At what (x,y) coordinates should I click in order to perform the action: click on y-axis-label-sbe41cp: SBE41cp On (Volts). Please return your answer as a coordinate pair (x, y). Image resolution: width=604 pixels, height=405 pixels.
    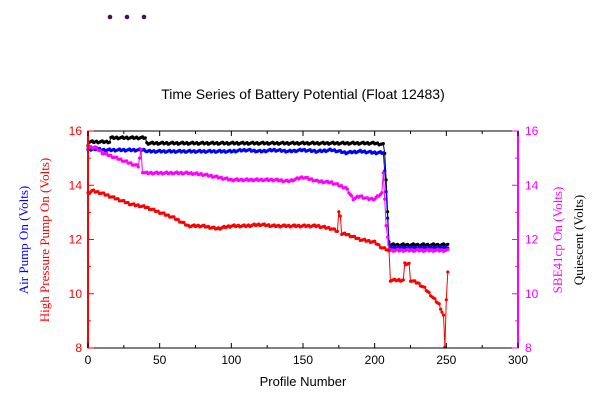
    Looking at the image, I should click on (557, 240).